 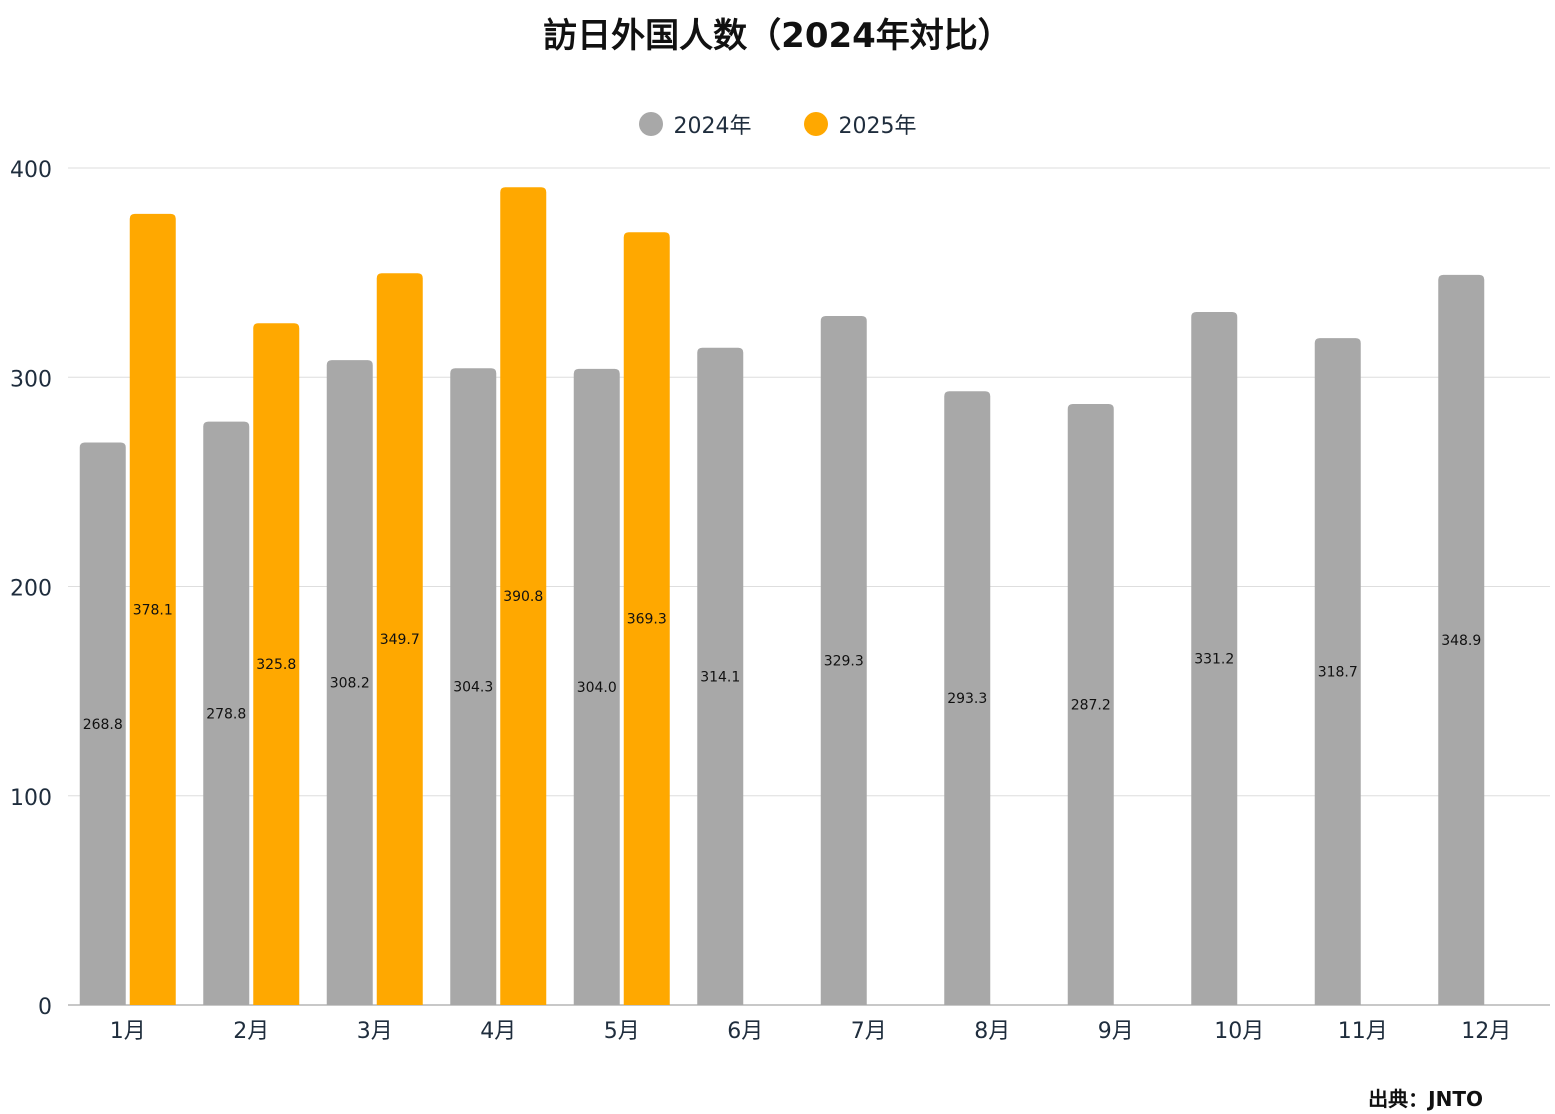 I want to click on data-label: 390.8, so click(x=523, y=597).